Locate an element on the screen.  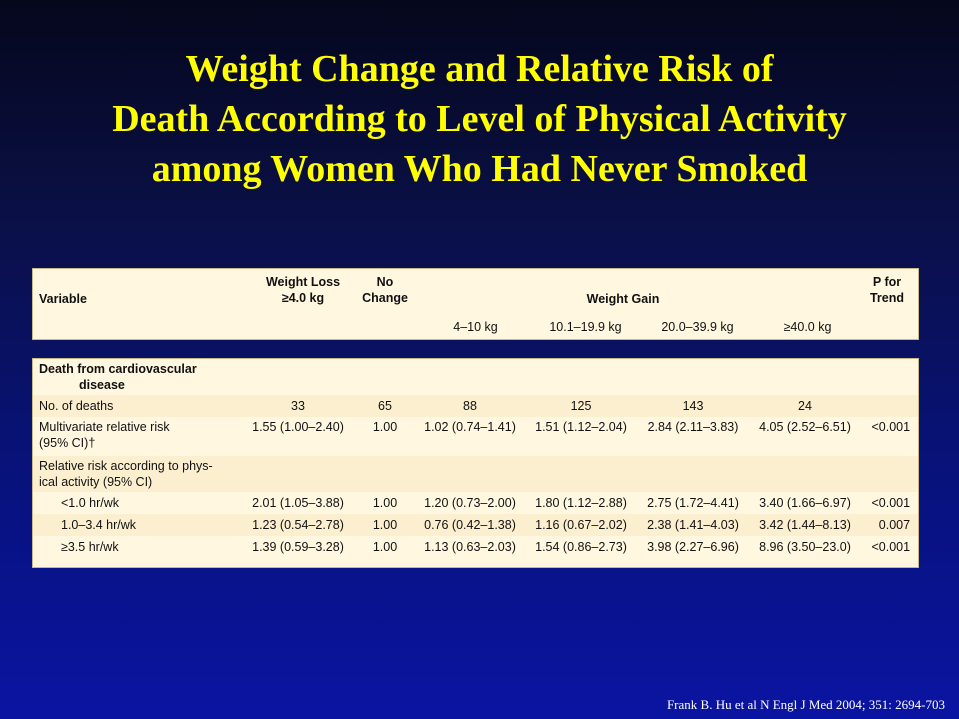
row-label-line2: ical activity (95% CI) is located at coordinates (96, 482).